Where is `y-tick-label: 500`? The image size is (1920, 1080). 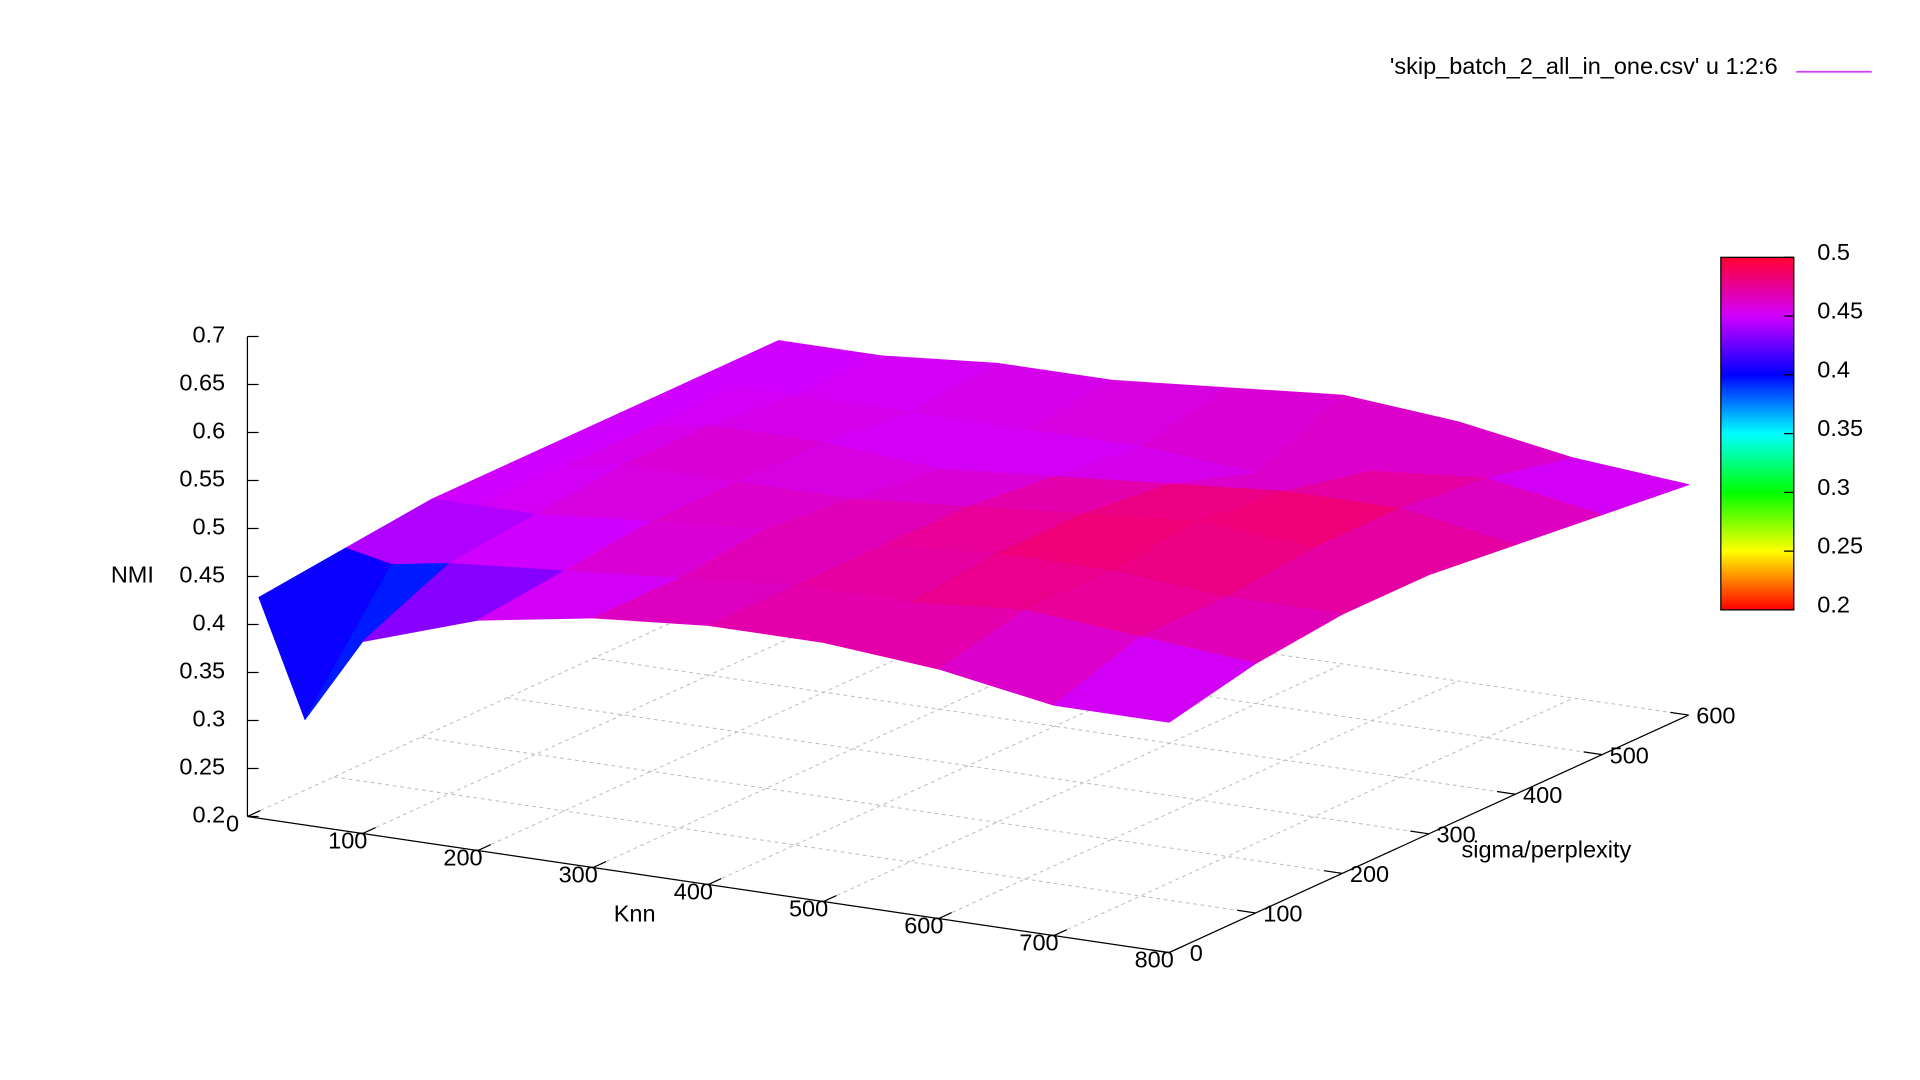 y-tick-label: 500 is located at coordinates (1629, 755).